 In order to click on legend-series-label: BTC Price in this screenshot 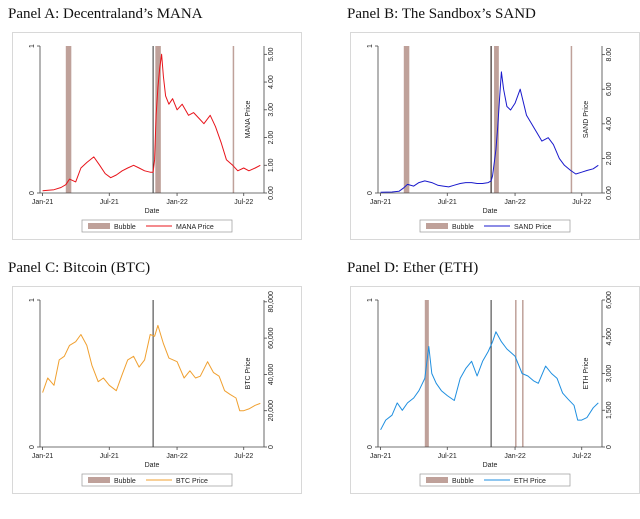, I will do `click(192, 481)`.